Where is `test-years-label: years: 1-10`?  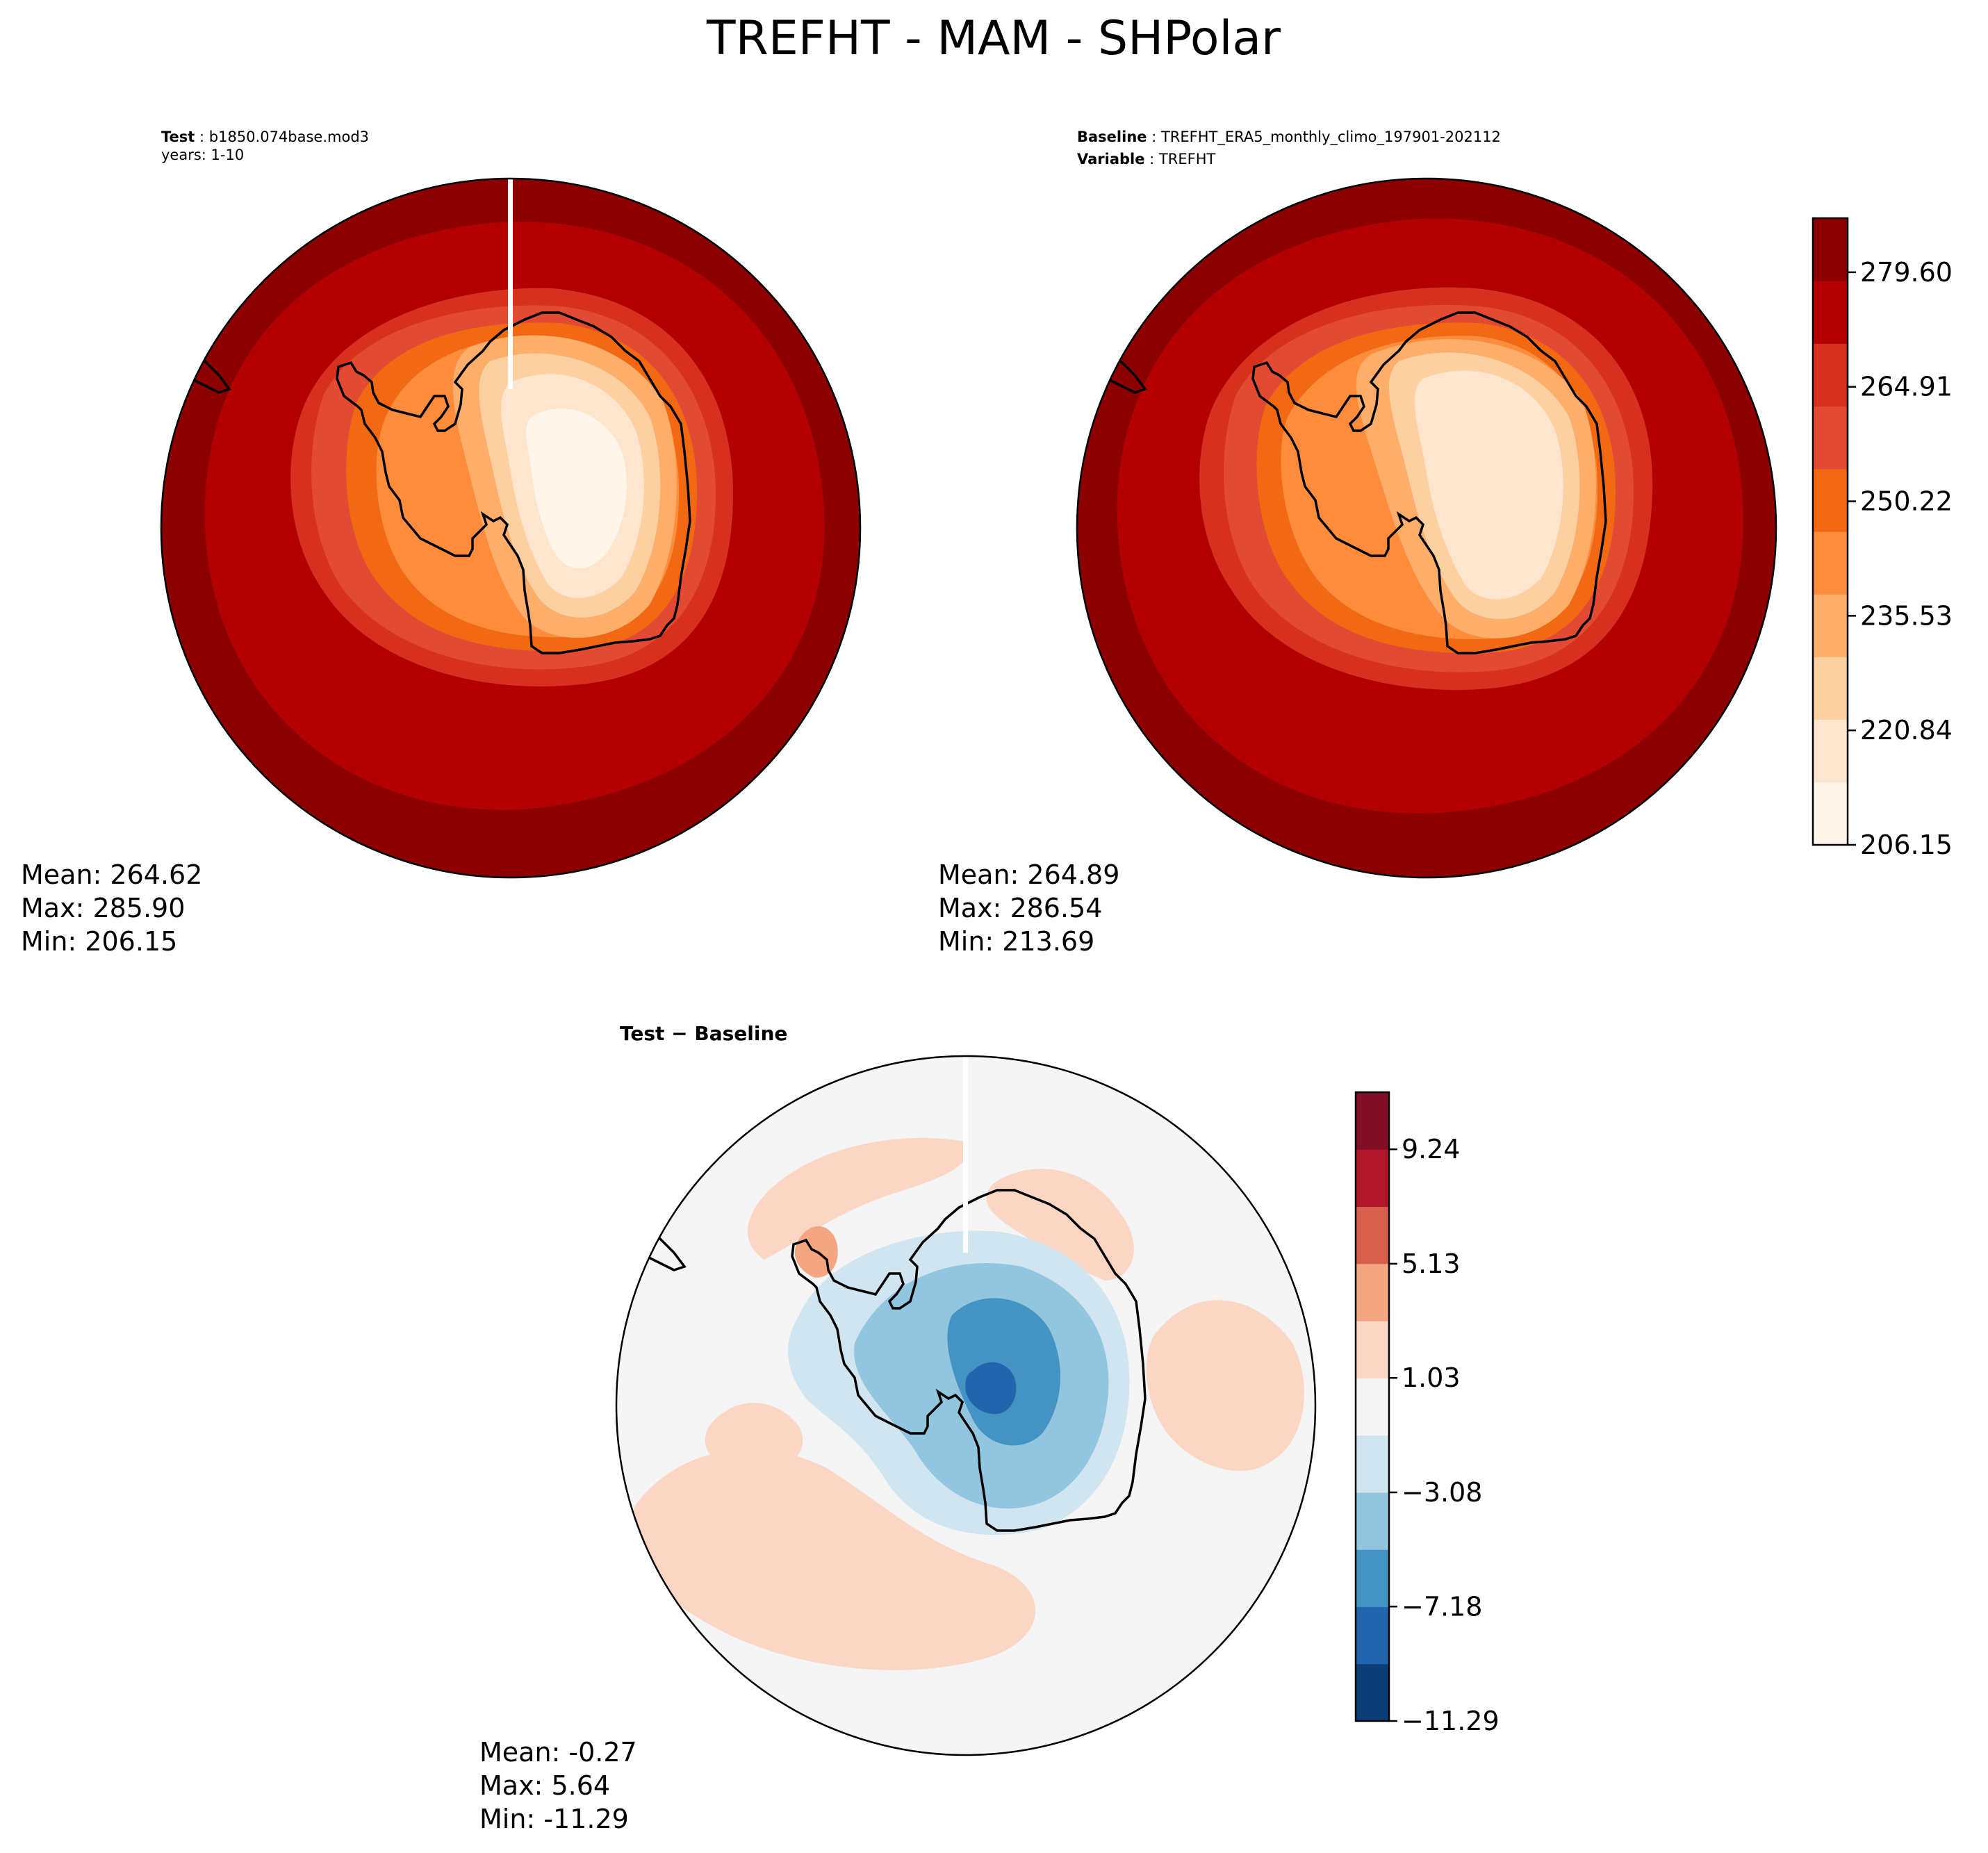
test-years-label: years: 1-10 is located at coordinates (202, 155).